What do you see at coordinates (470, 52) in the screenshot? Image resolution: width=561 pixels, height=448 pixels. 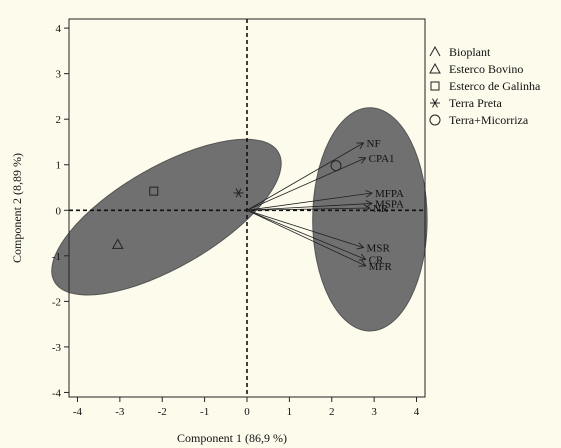 I see `legend-label: Bioplant` at bounding box center [470, 52].